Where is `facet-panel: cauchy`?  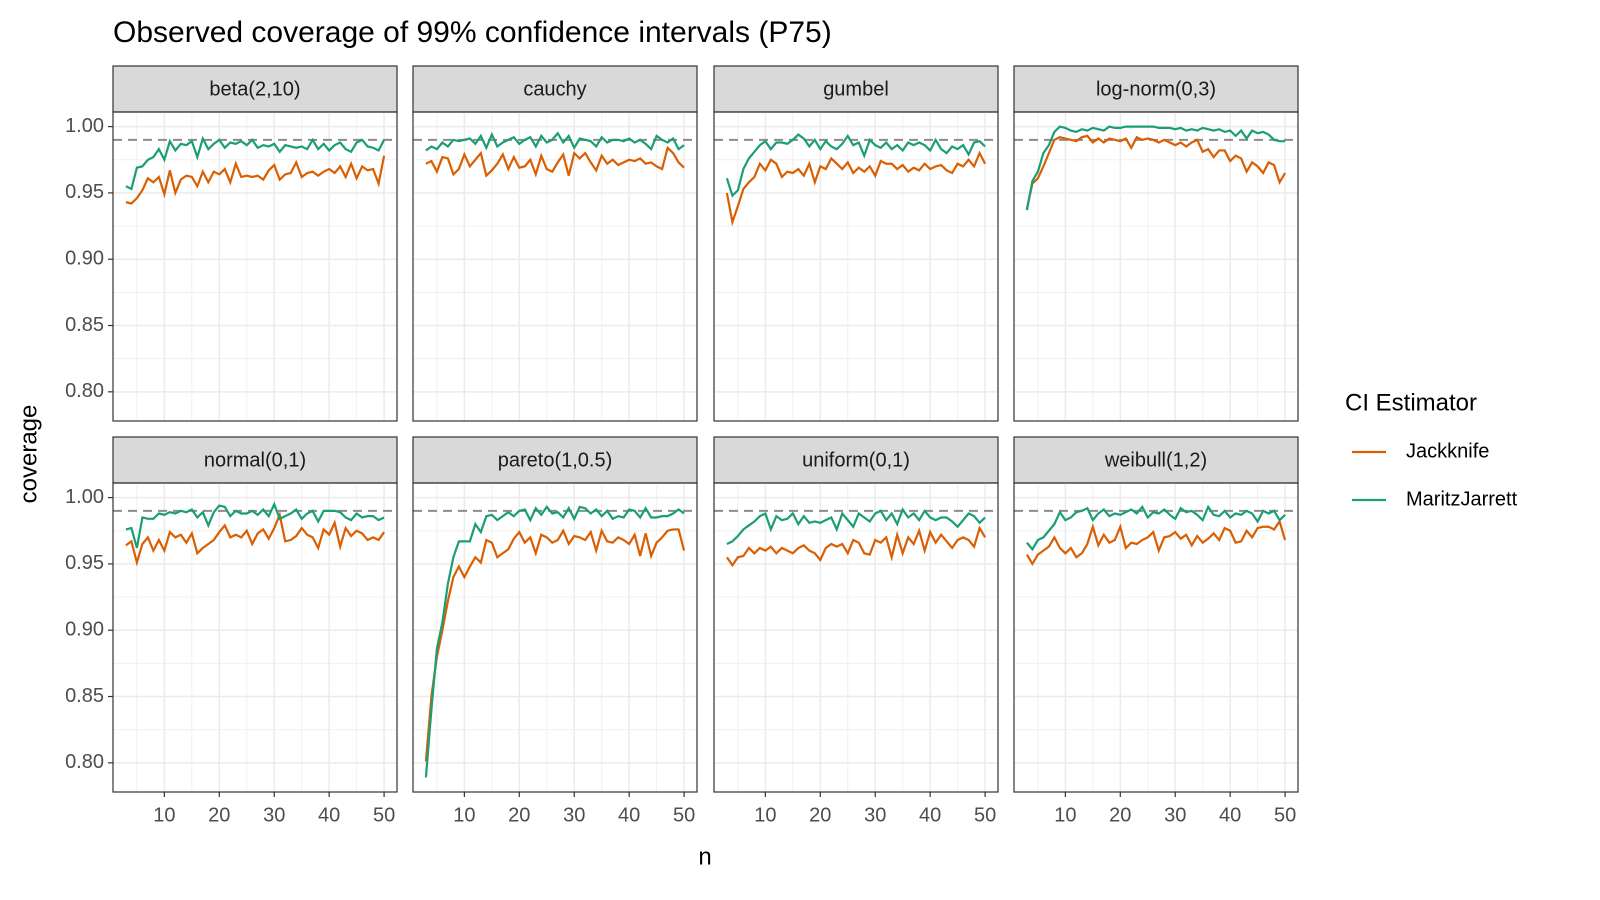 facet-panel: cauchy is located at coordinates (555, 243).